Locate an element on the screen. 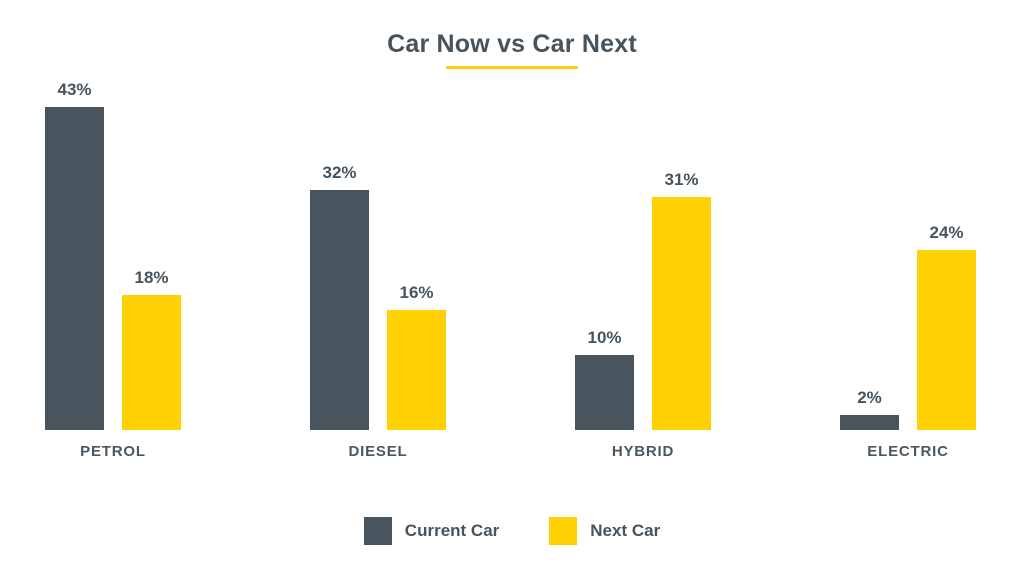 This screenshot has height=576, width=1024. bar-group-hybrid: 10% 31% HYBRID is located at coordinates (643, 270).